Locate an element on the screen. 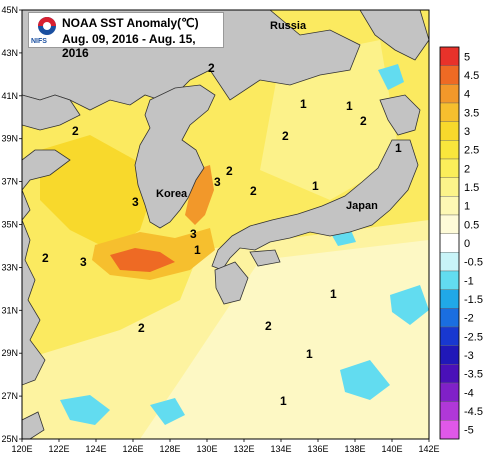  place-label-japan: Japan is located at coordinates (362, 206).